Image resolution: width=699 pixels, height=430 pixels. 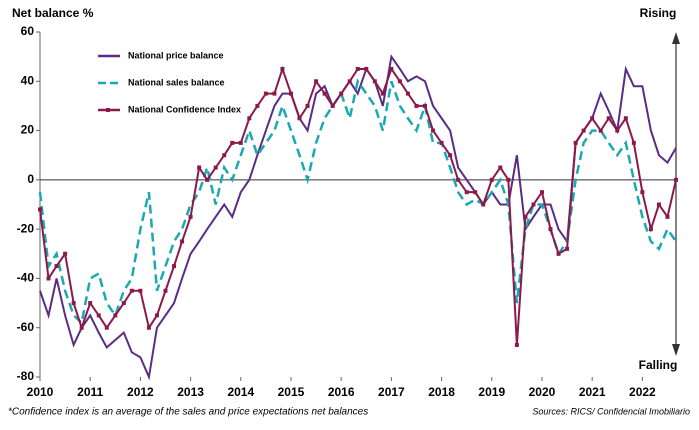 I want to click on legend-marker, so click(x=108, y=110).